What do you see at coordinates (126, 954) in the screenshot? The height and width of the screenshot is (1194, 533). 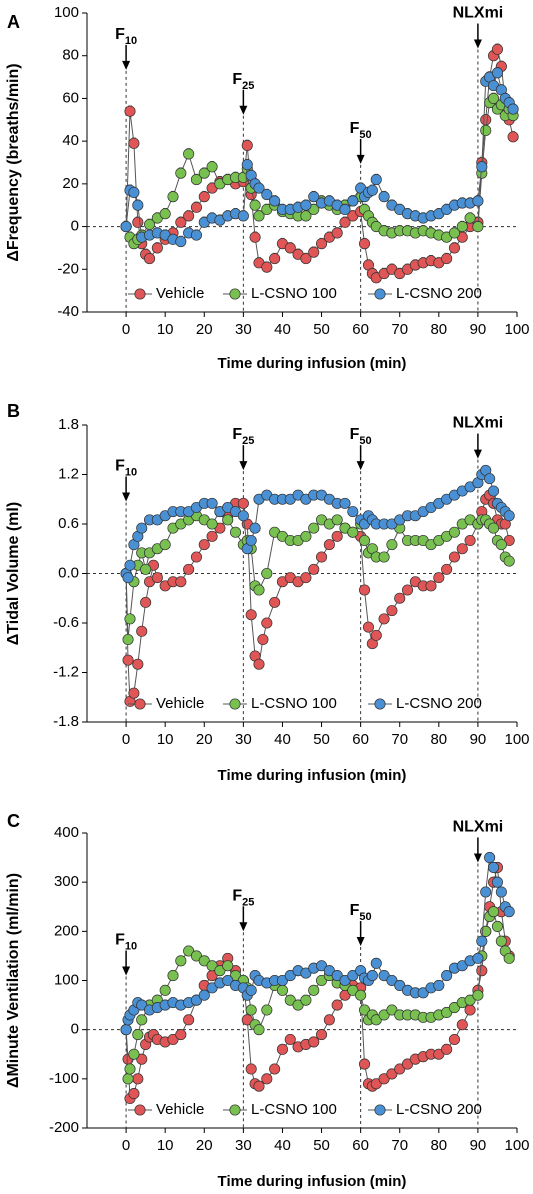 I see `event-annotation: F10` at bounding box center [126, 954].